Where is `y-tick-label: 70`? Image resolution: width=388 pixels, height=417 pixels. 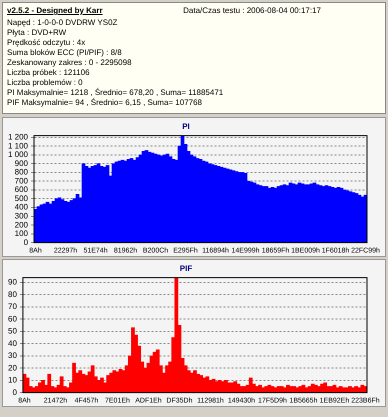
y-tick-label: 70 is located at coordinates (13, 307).